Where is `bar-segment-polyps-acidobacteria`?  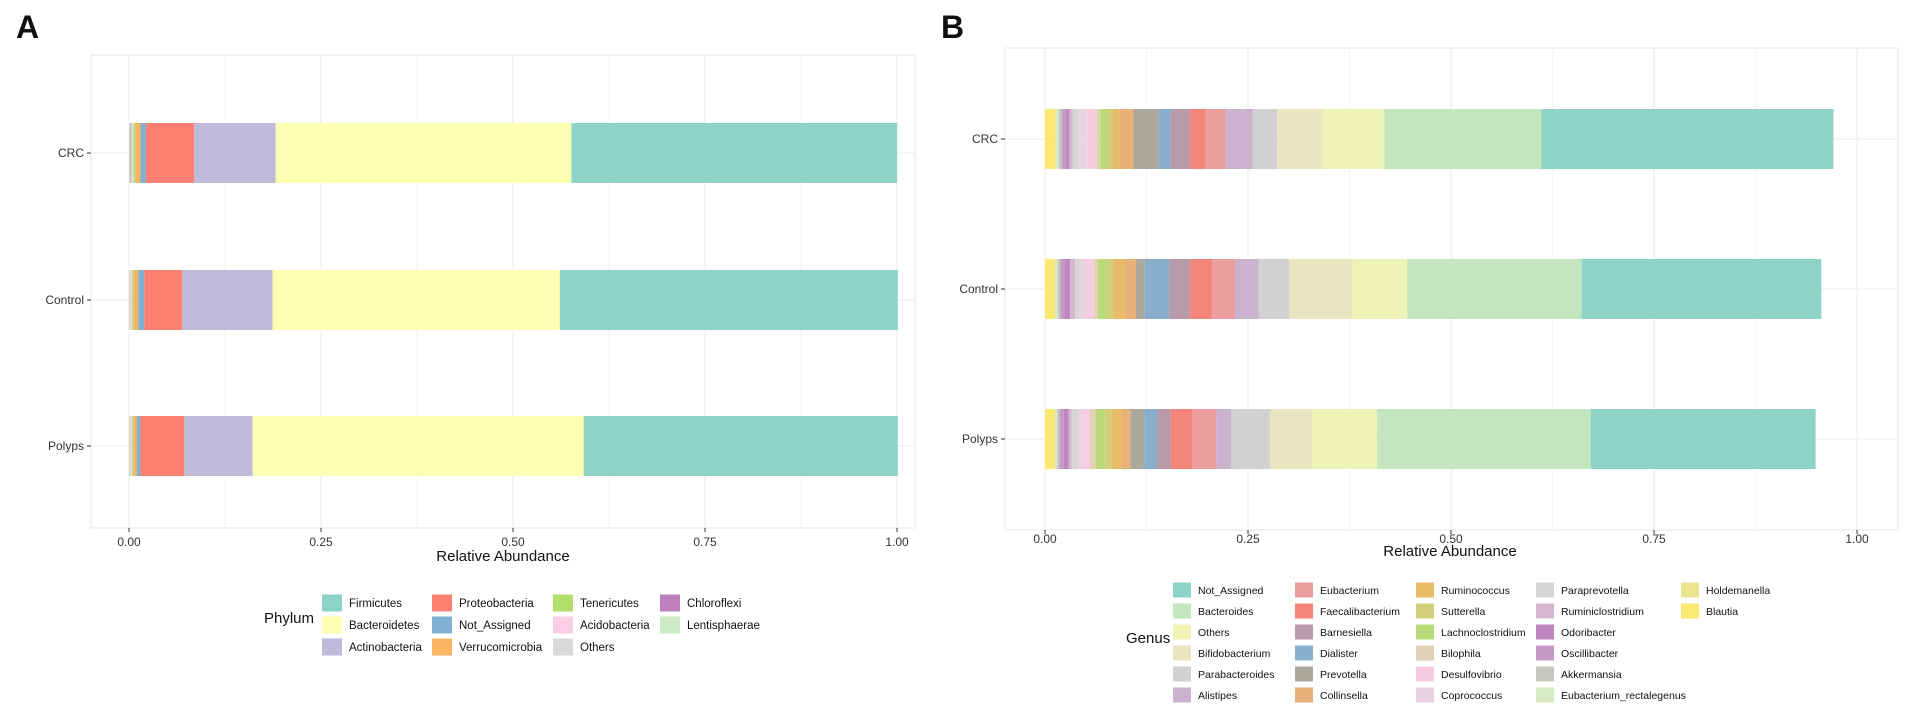 bar-segment-polyps-acidobacteria is located at coordinates (132, 446).